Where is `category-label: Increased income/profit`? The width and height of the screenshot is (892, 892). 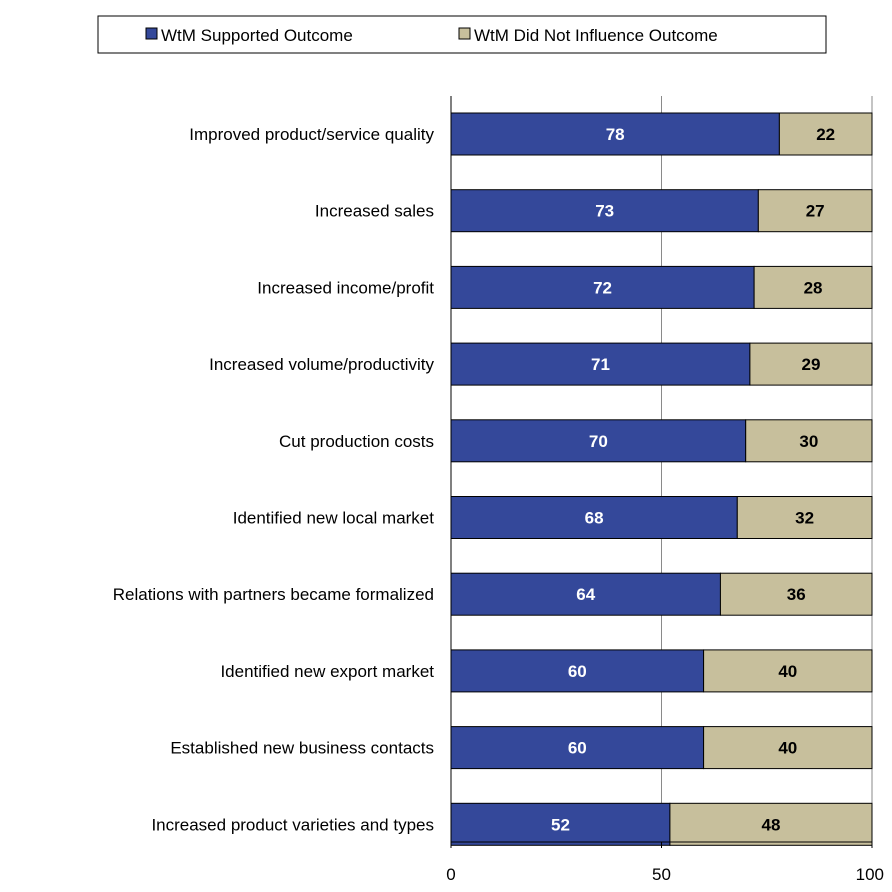 category-label: Increased income/profit is located at coordinates (345, 287).